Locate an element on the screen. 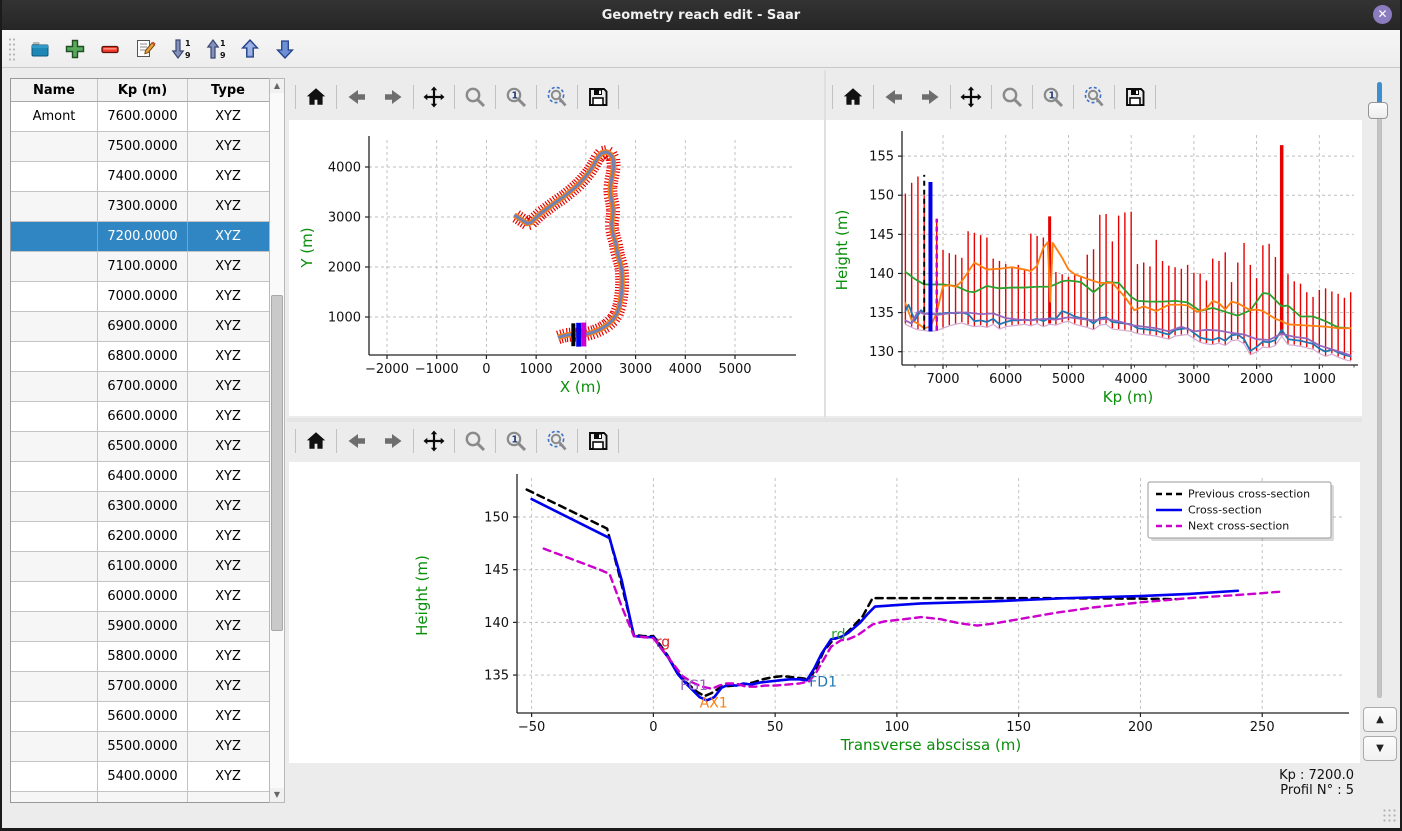 This screenshot has height=831, width=1402. profile-slider-track is located at coordinates (1379, 390).